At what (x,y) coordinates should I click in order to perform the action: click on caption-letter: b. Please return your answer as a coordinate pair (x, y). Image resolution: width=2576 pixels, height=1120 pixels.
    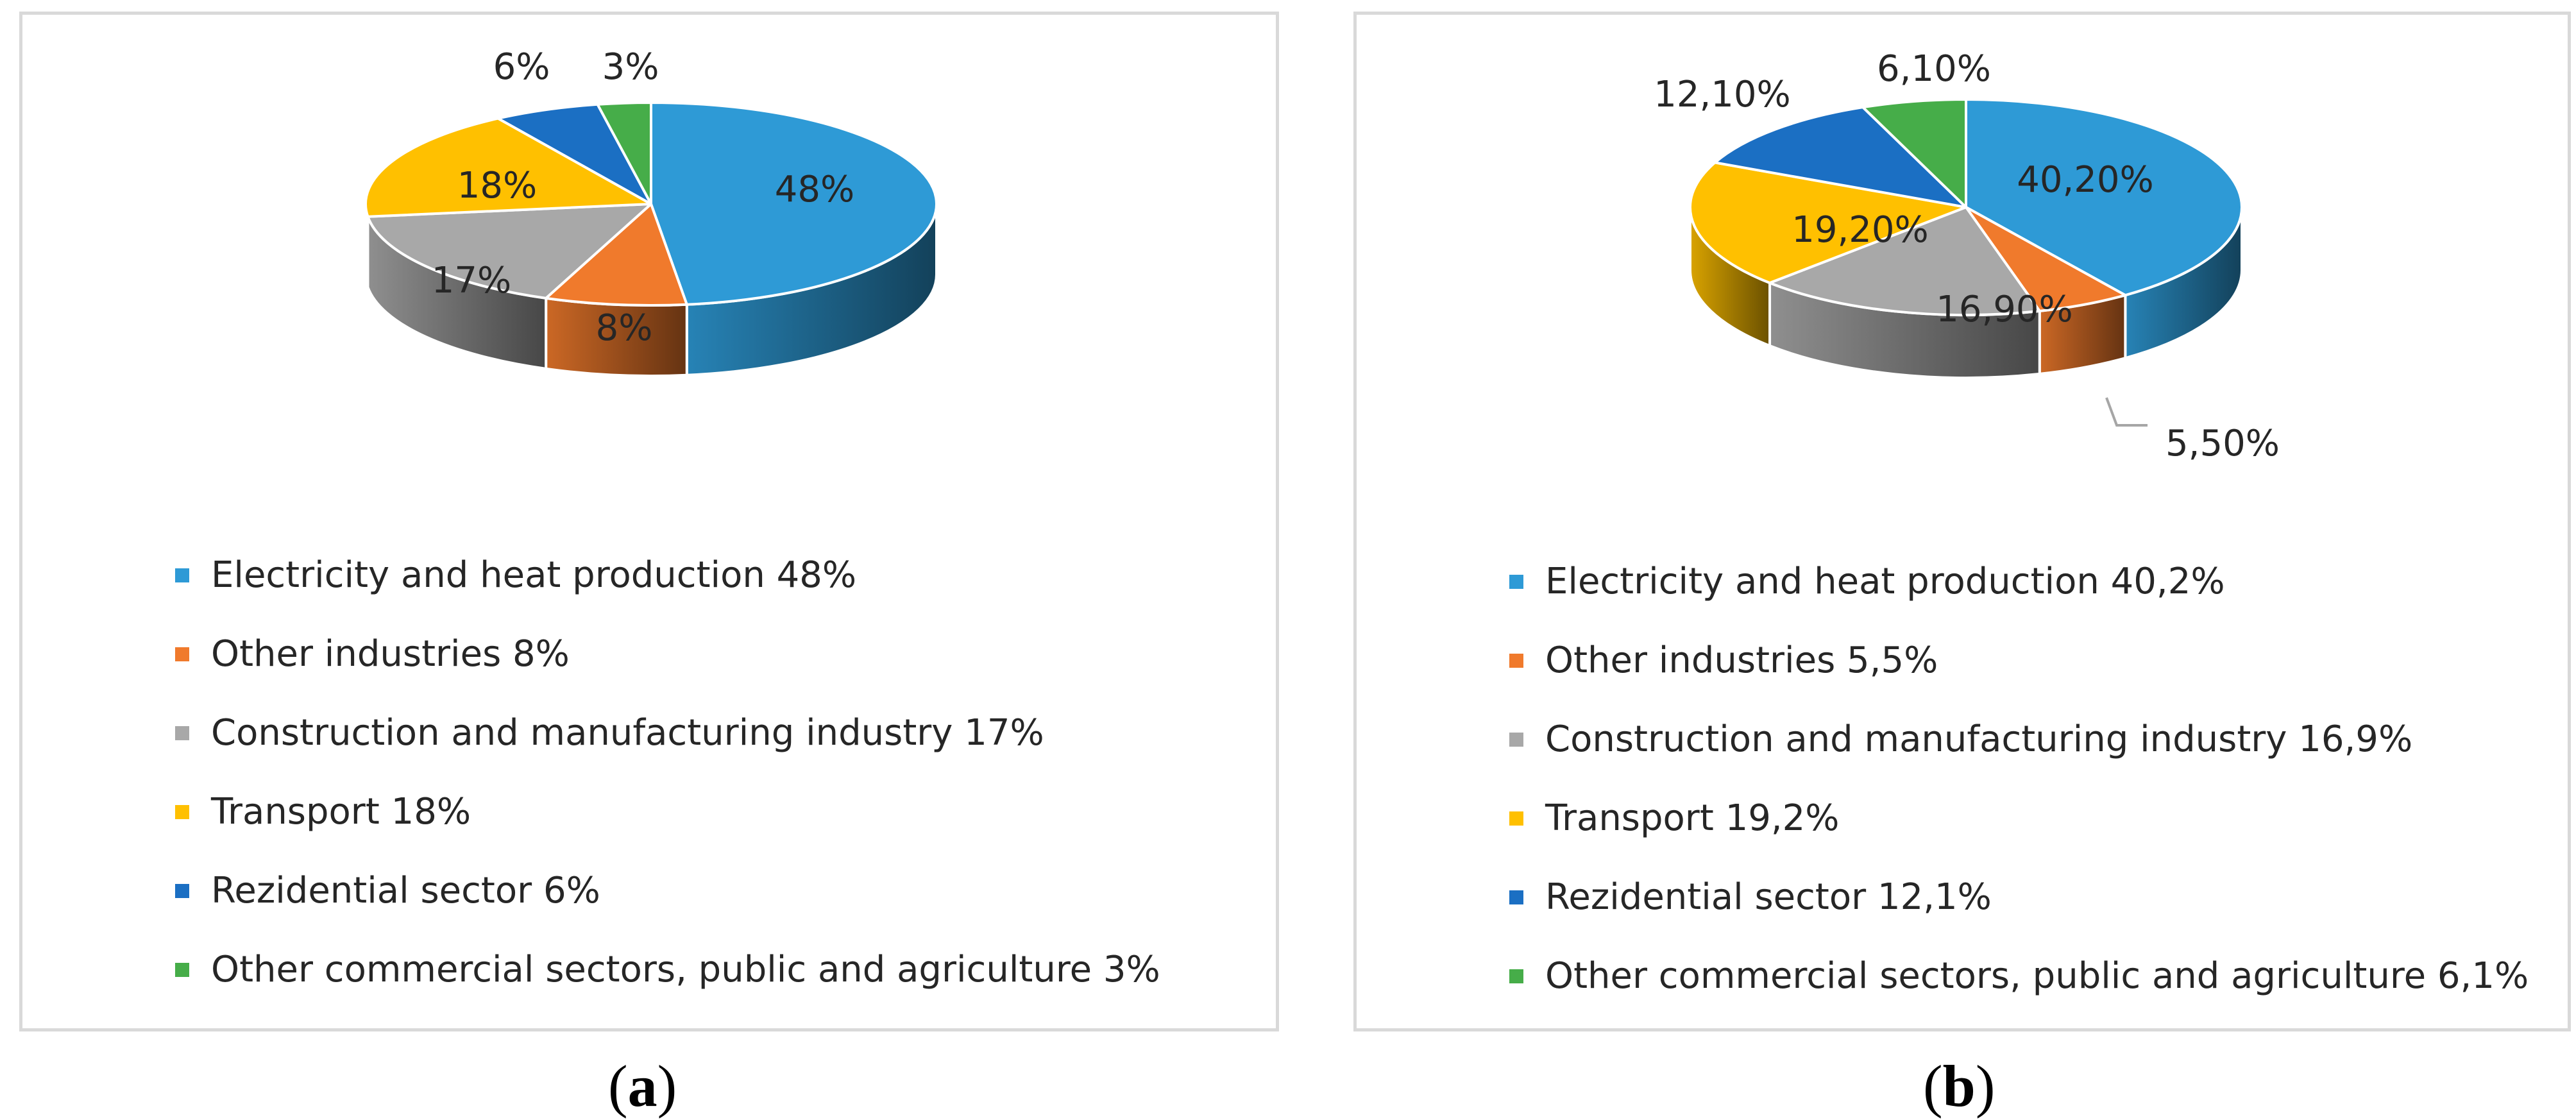
    Looking at the image, I should click on (1959, 1086).